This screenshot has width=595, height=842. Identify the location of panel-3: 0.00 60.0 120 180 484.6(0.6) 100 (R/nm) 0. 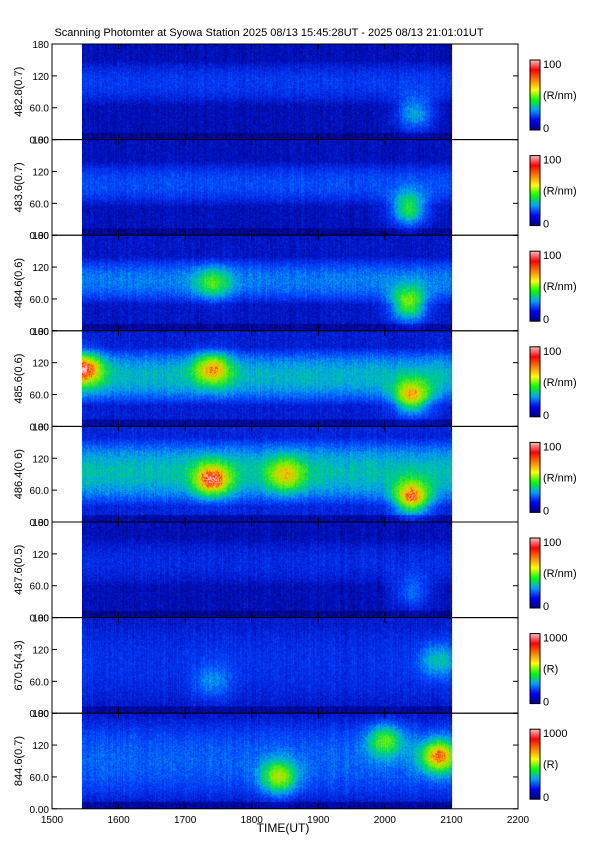
(295, 284).